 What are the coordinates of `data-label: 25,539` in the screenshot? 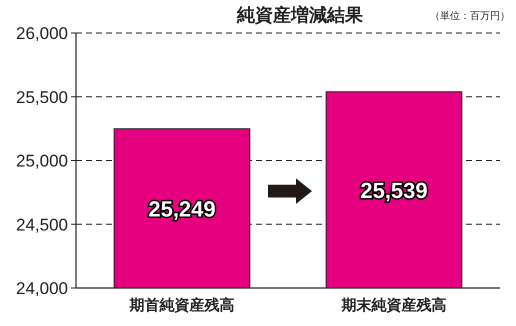 It's located at (394, 190).